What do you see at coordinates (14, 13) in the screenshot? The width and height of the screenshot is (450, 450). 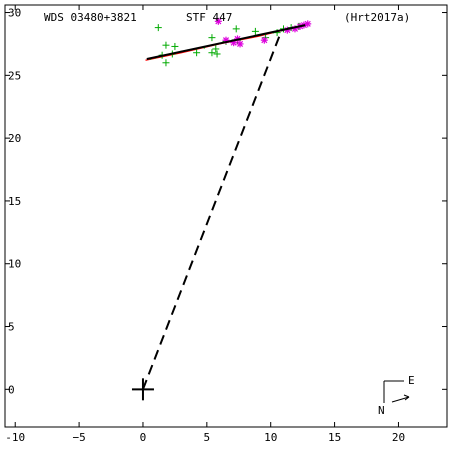 I see `y-tick-label: 30` at bounding box center [14, 13].